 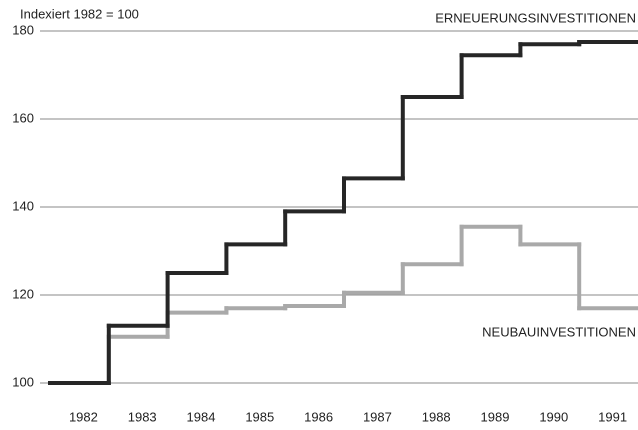 I want to click on x-tick-label: 1985, so click(x=259, y=416).